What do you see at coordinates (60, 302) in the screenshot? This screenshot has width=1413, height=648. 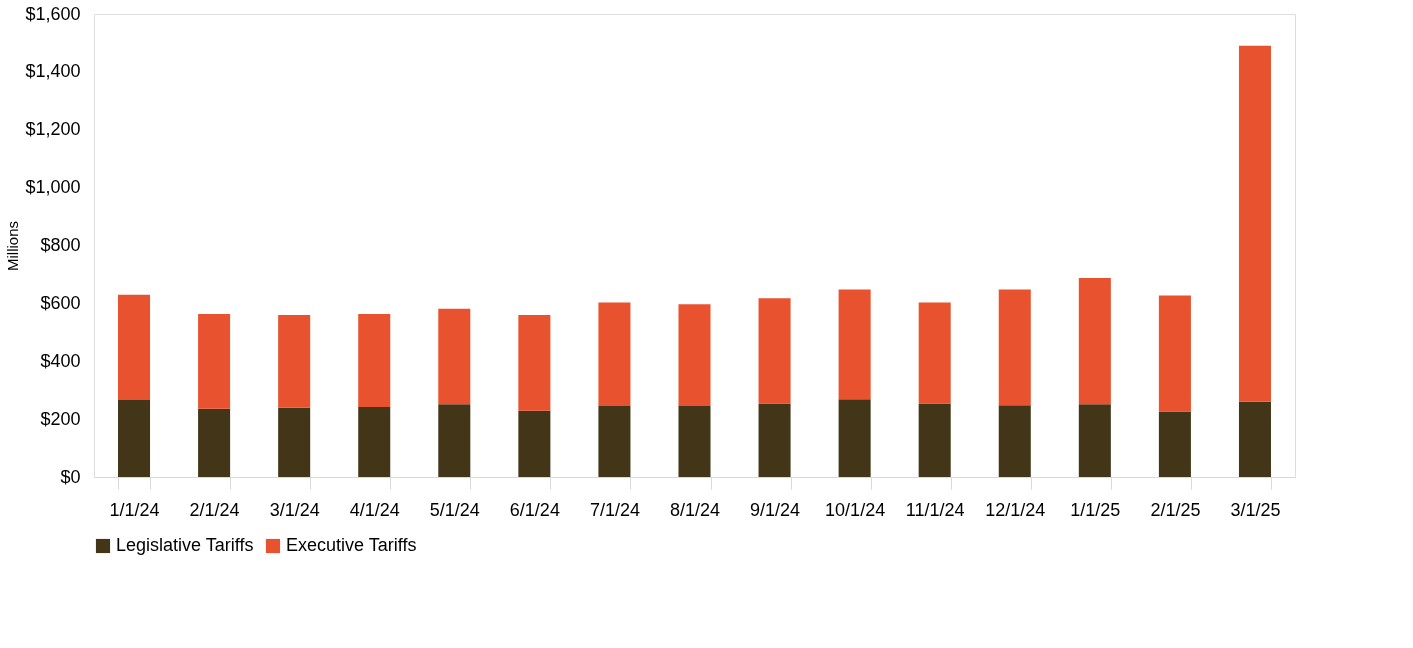 I see `y-tick-label: $600` at bounding box center [60, 302].